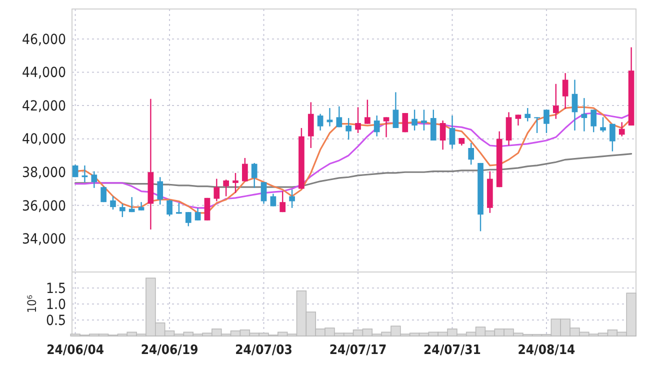  What do you see at coordinates (44, 206) in the screenshot?
I see `y-tick-label: 36,000` at bounding box center [44, 206].